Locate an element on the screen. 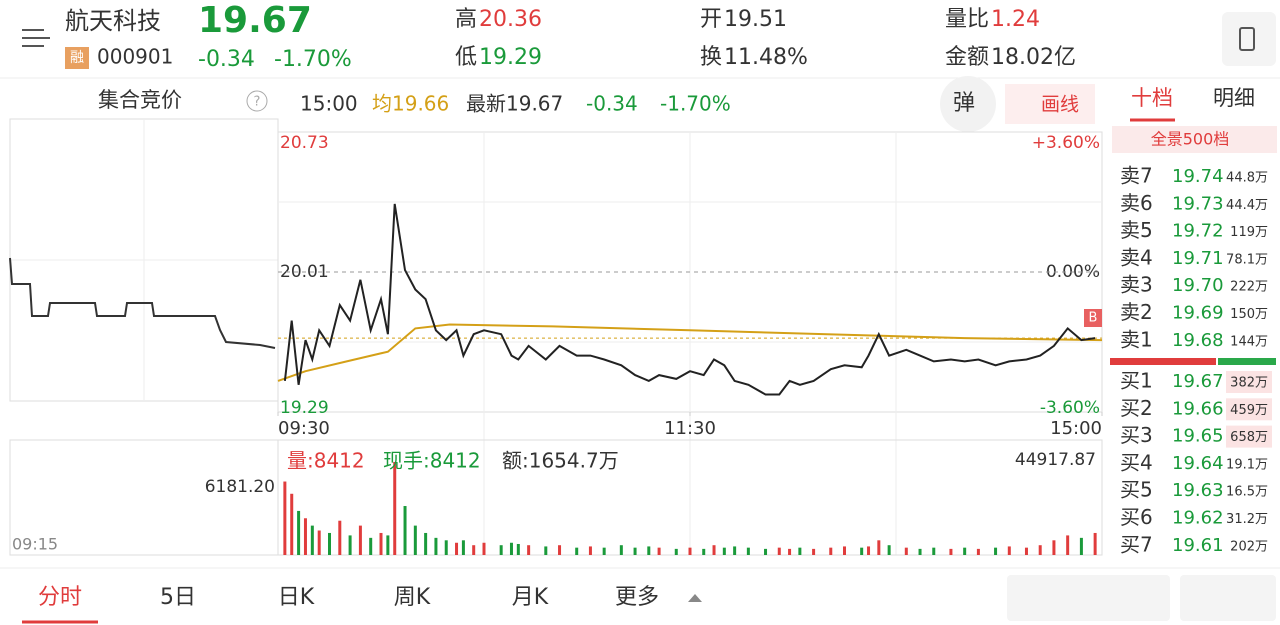  book-vol: 31.2万 is located at coordinates (1247, 519).